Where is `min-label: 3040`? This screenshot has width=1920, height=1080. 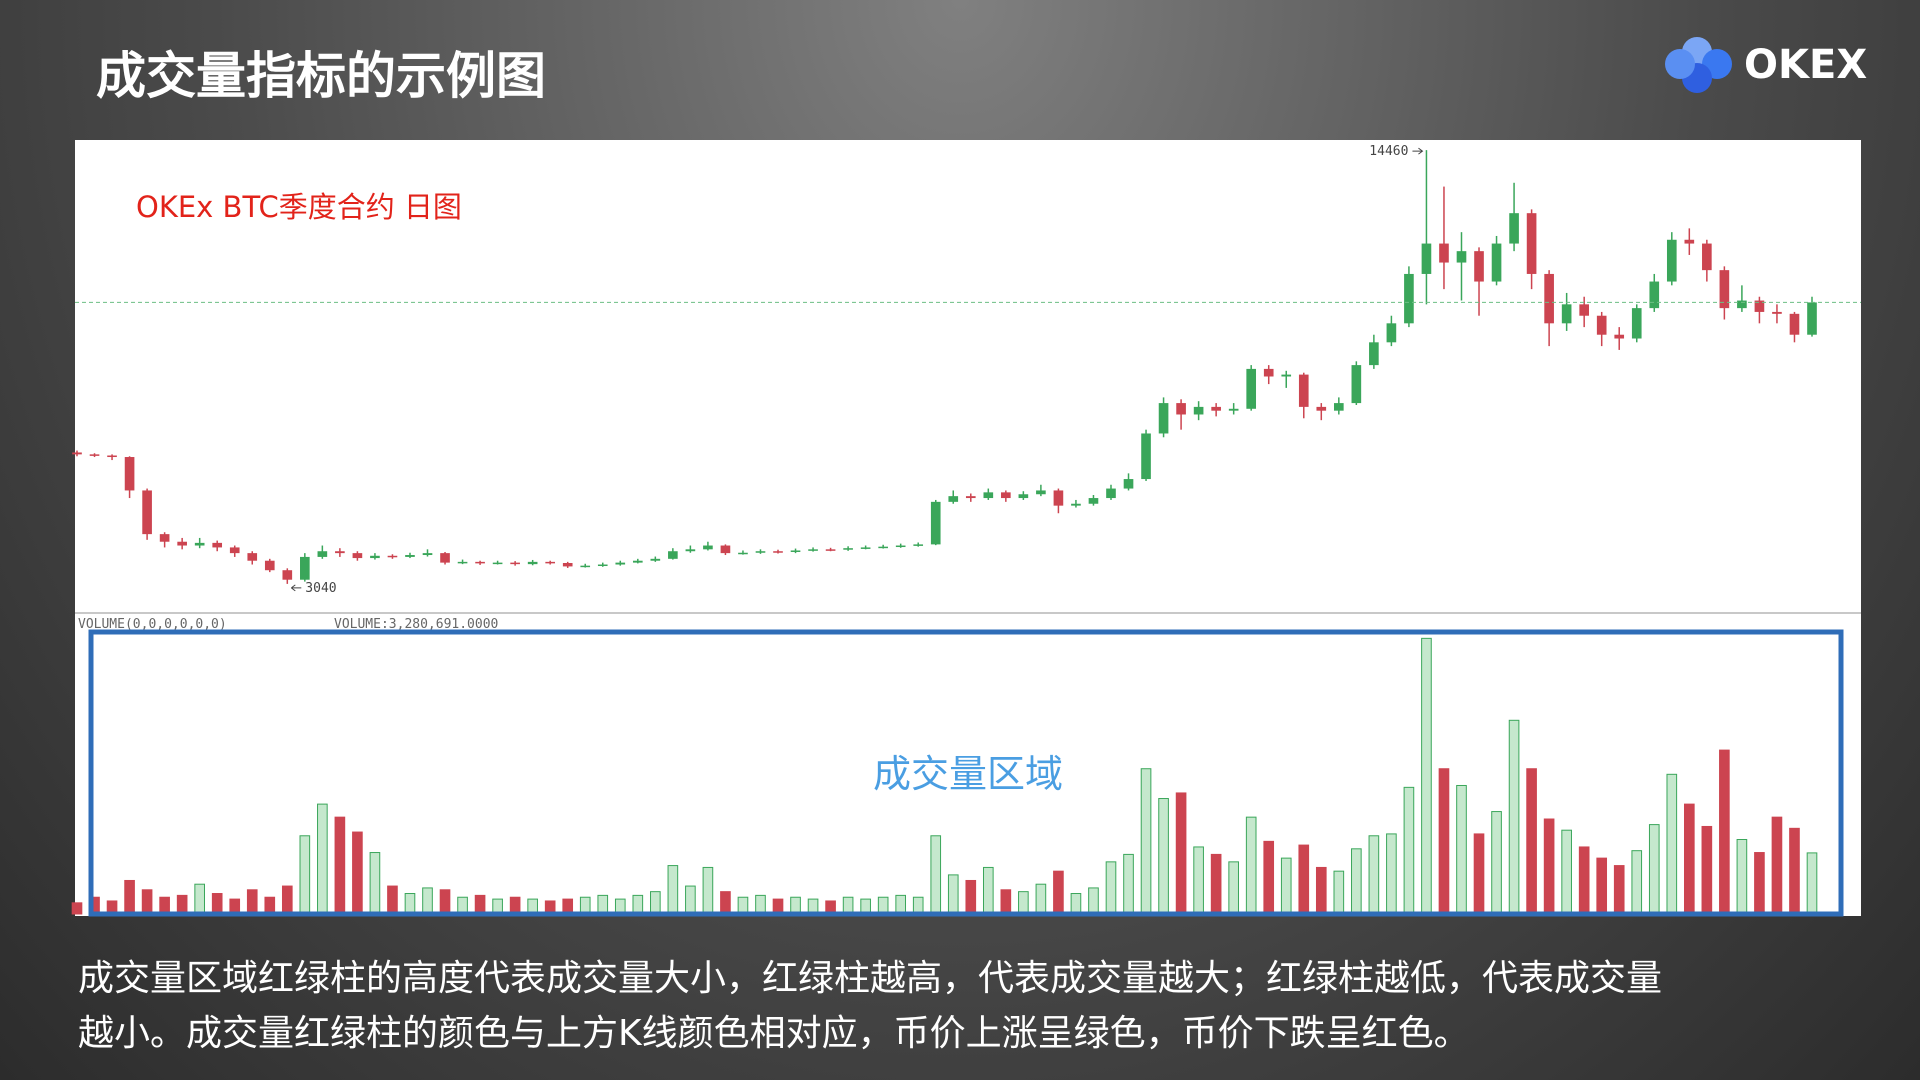 min-label: 3040 is located at coordinates (320, 588).